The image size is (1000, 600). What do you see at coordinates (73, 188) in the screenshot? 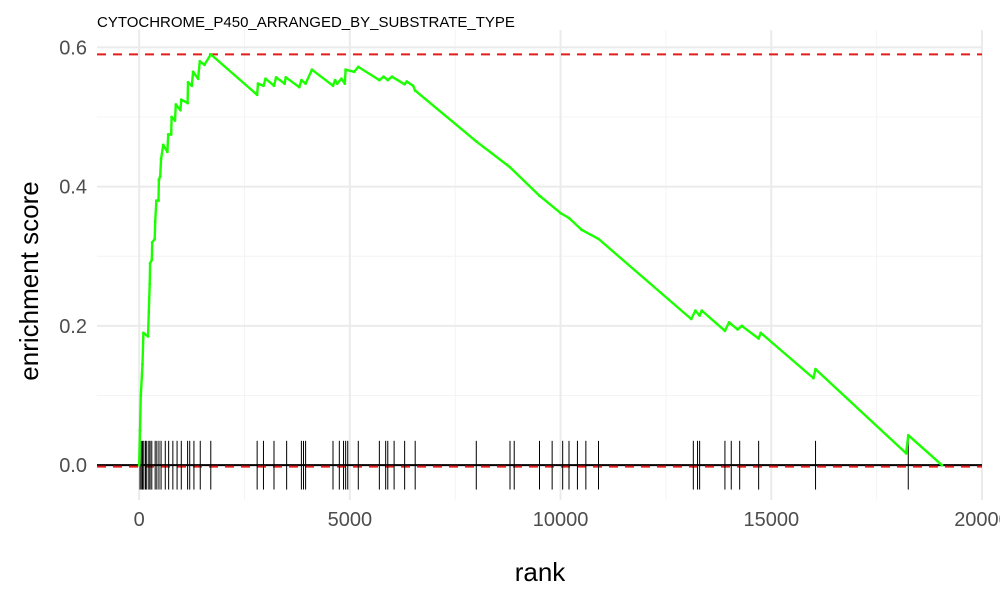
I see `y-tick-label: 0.4` at bounding box center [73, 188].